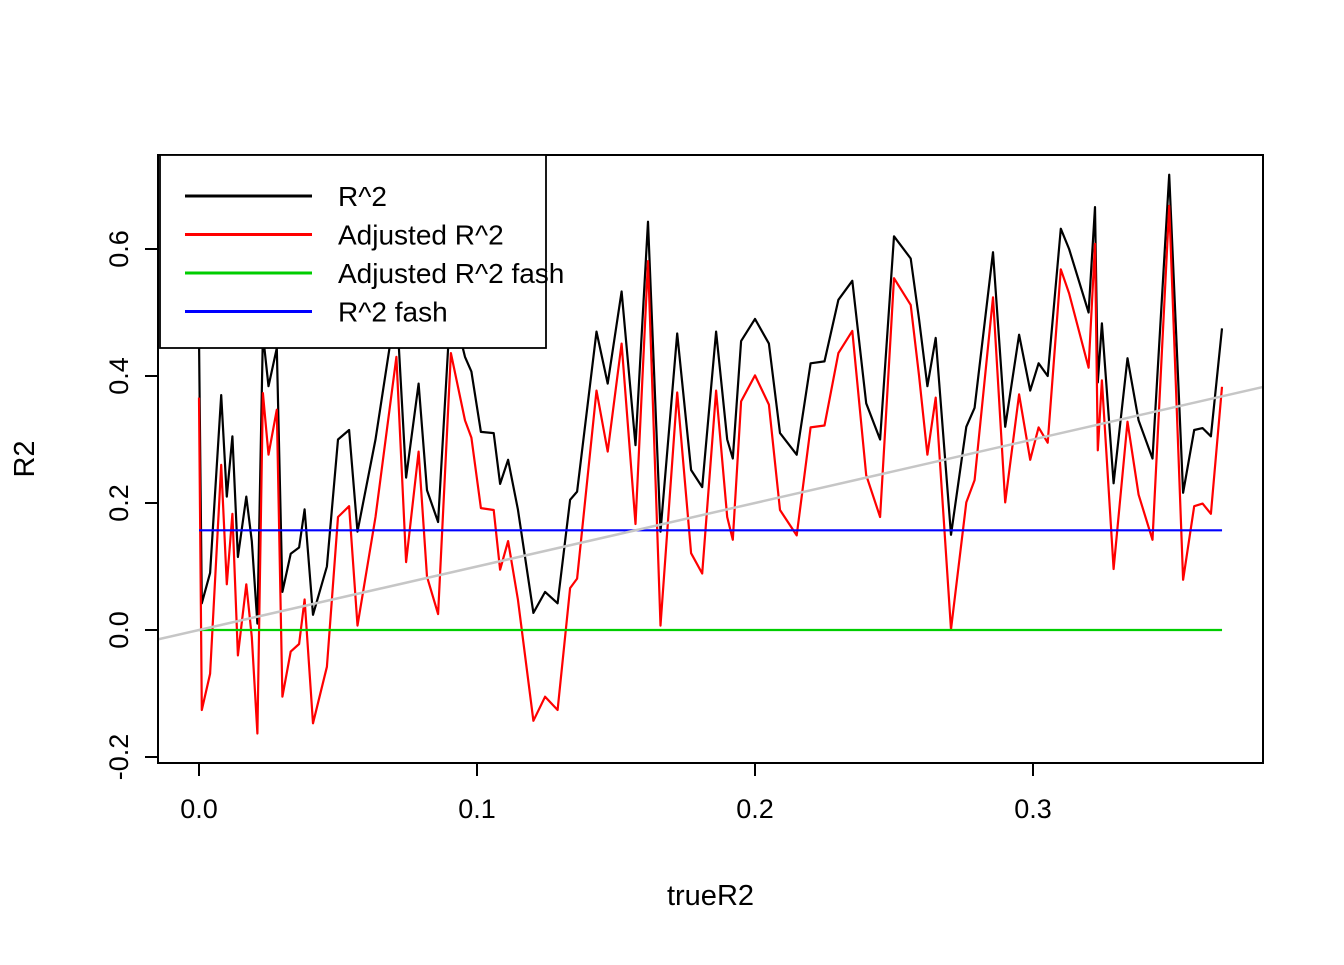  What do you see at coordinates (199, 809) in the screenshot?
I see `x-tick-label: 0.0` at bounding box center [199, 809].